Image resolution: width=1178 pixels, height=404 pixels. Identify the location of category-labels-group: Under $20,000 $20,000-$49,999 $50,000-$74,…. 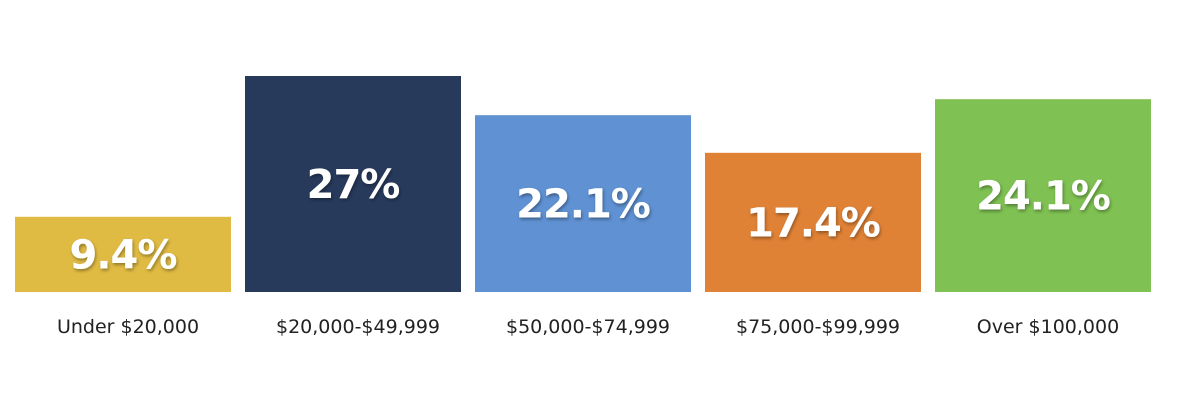
(588, 327).